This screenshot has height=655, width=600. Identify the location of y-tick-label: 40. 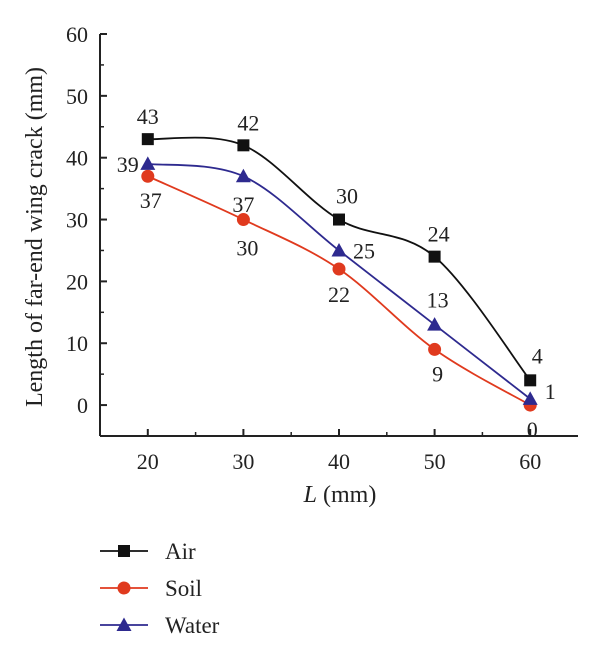
(77, 158).